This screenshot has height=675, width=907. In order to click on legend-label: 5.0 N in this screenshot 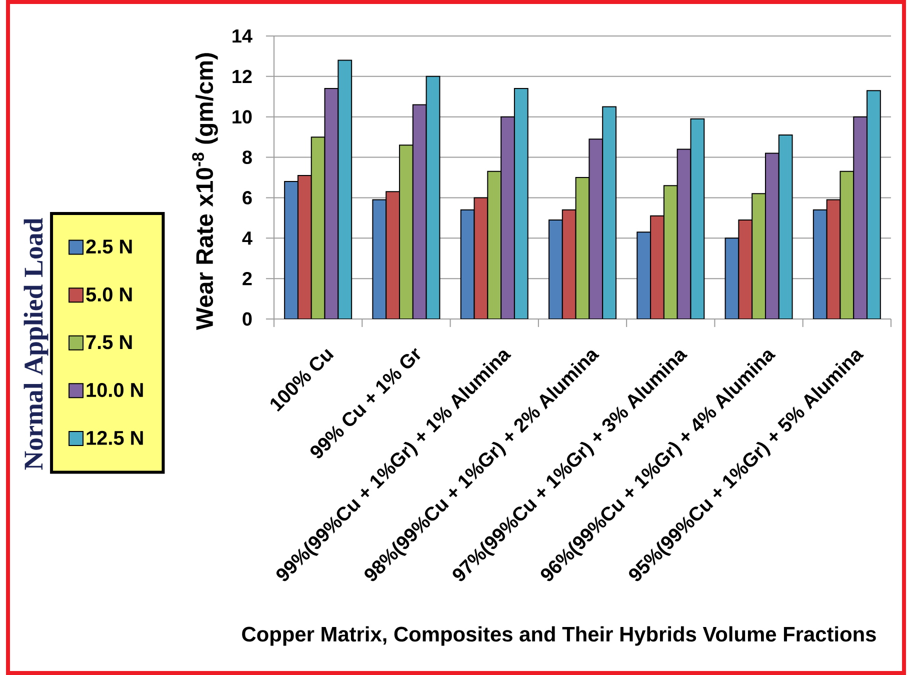, I will do `click(109, 294)`.